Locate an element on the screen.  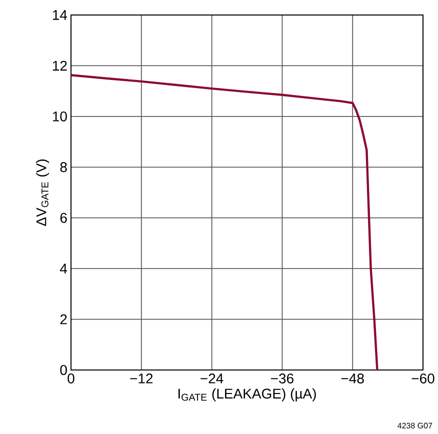
x-axis-title: I$_{GATE}$ (LEAKAGE) (µA) is located at coordinates (247, 395).